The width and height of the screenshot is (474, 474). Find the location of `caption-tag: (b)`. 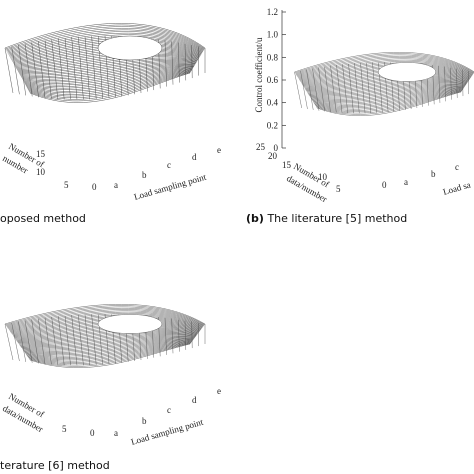

caption-tag: (b) is located at coordinates (255, 218).